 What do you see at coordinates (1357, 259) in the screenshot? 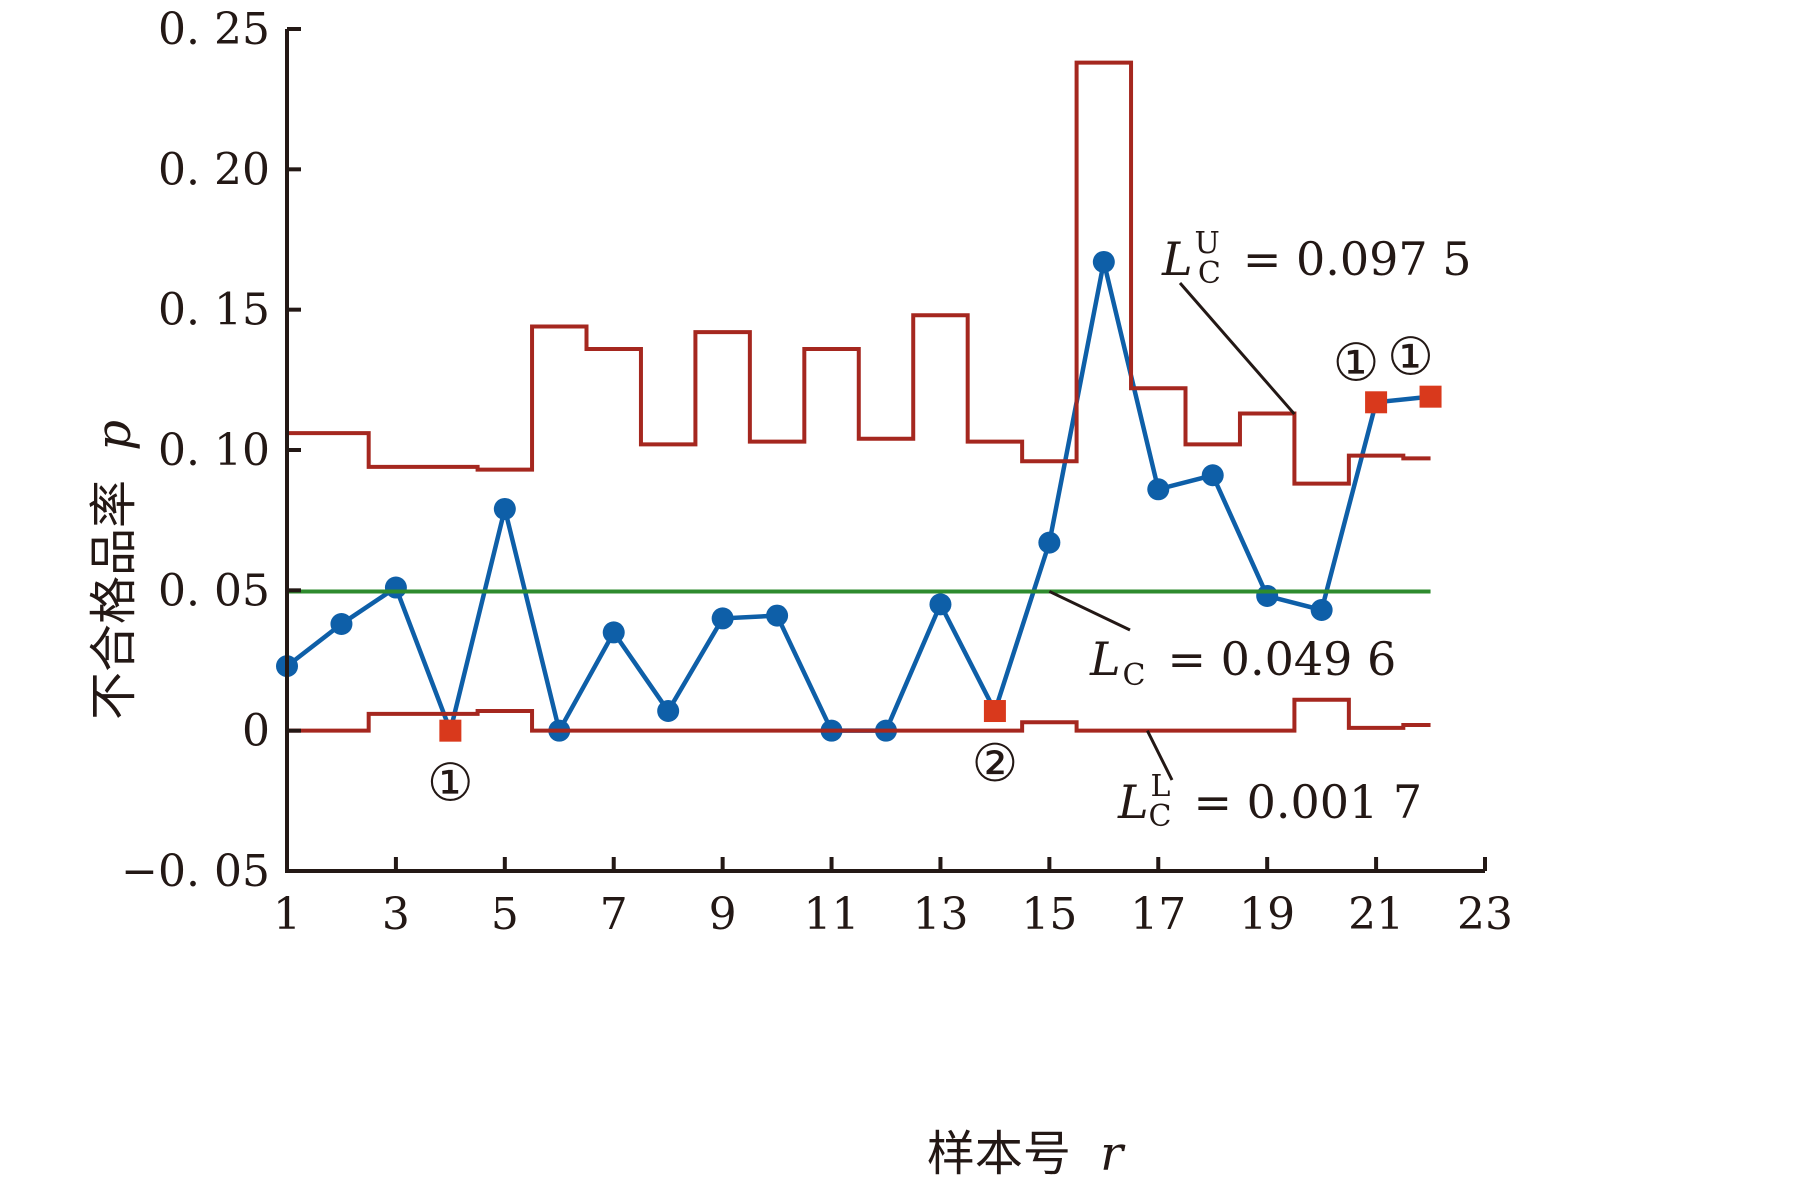
I see `annotation-value: = 0.097 5` at bounding box center [1357, 259].